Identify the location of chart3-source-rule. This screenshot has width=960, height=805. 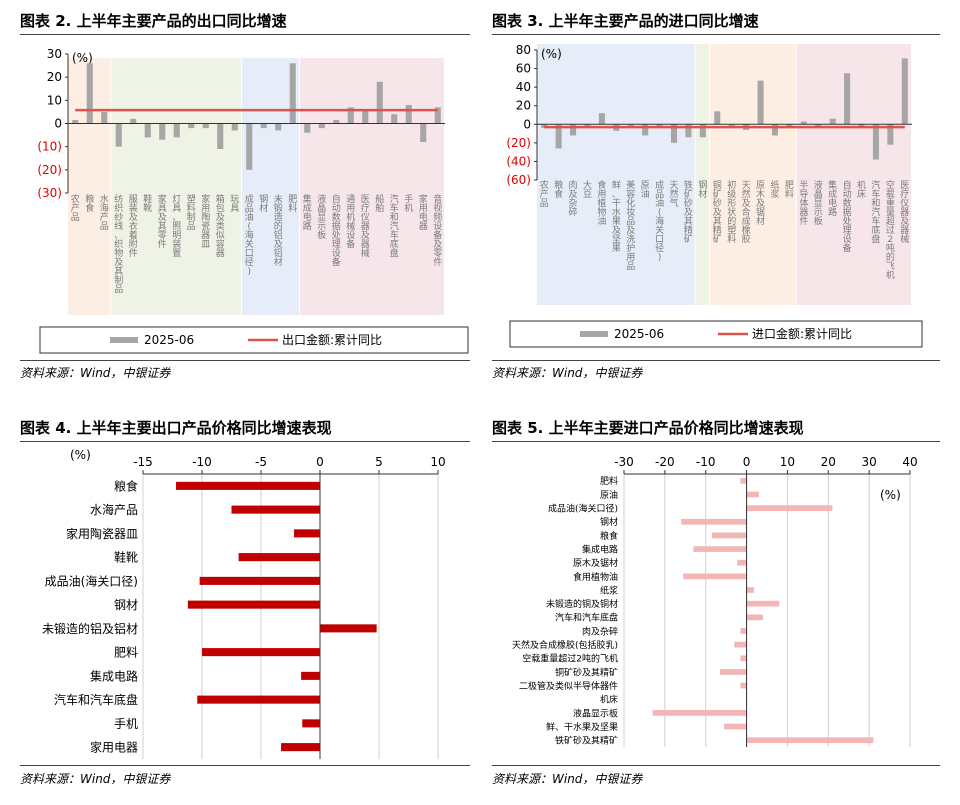
(716, 360).